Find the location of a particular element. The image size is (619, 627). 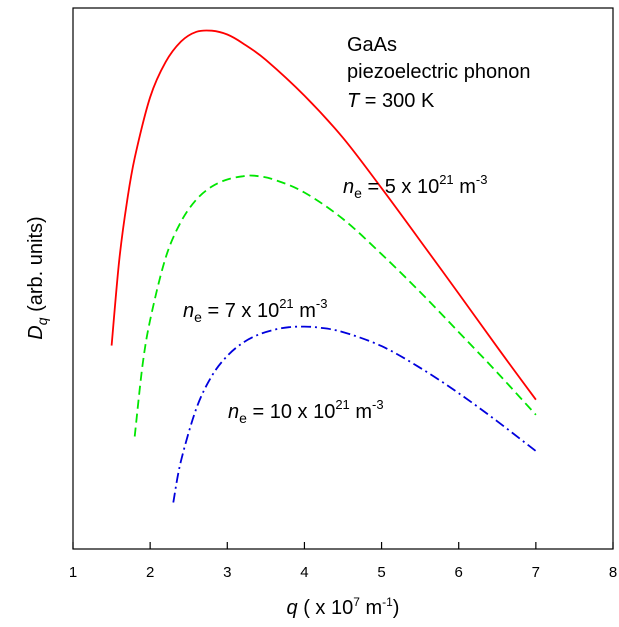

series-label-1-part-5: -3 is located at coordinates (322, 303).